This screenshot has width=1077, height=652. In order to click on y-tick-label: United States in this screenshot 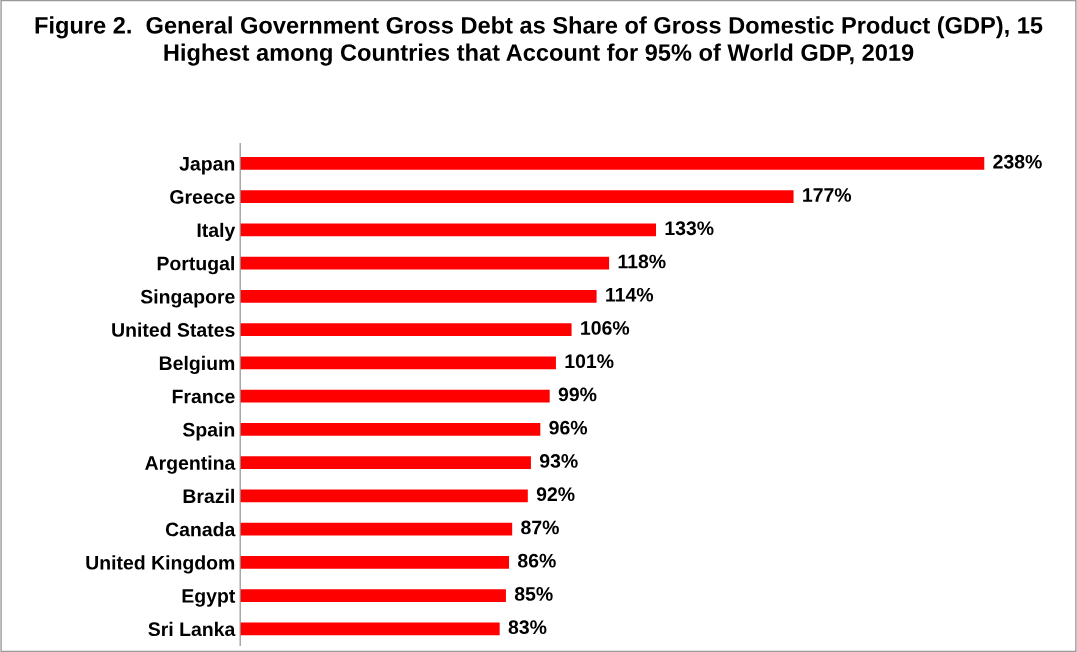, I will do `click(173, 329)`.